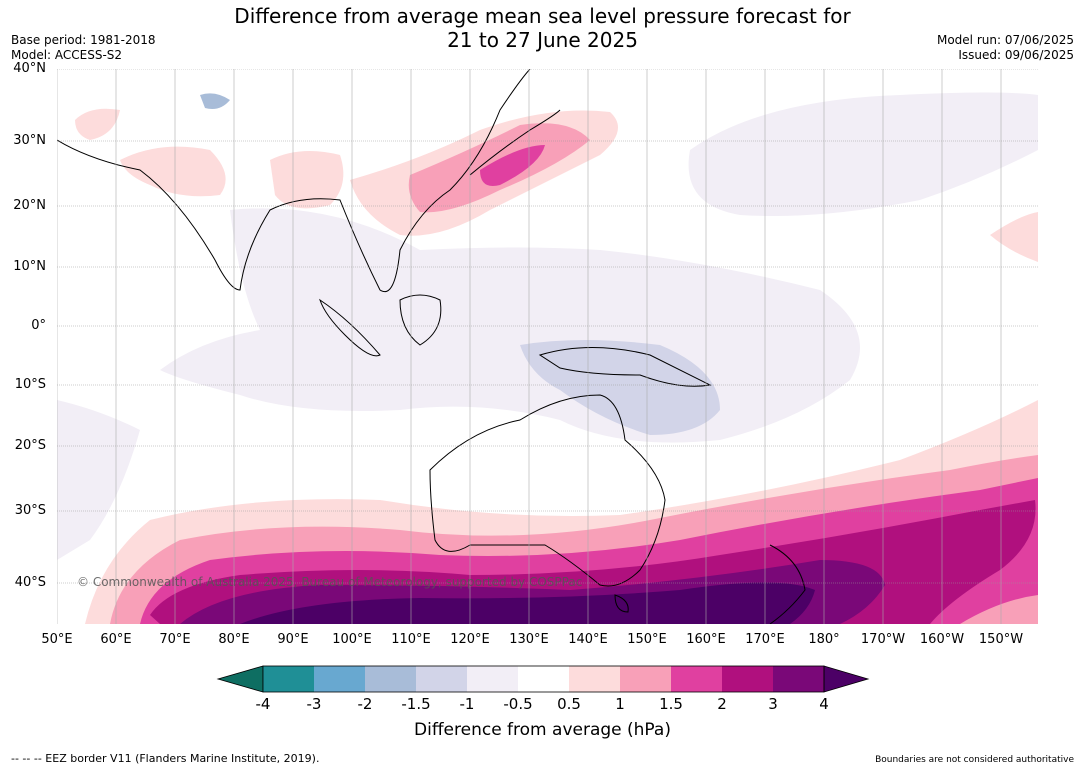 The image size is (1085, 770). Describe the element at coordinates (29, 205) in the screenshot. I see `lat-label: 20°N` at that location.